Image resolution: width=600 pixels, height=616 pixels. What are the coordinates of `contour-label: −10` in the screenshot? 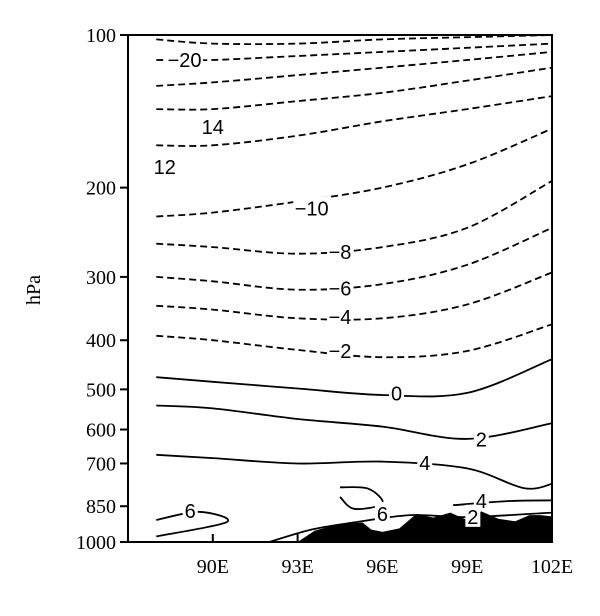 It's located at (312, 210).